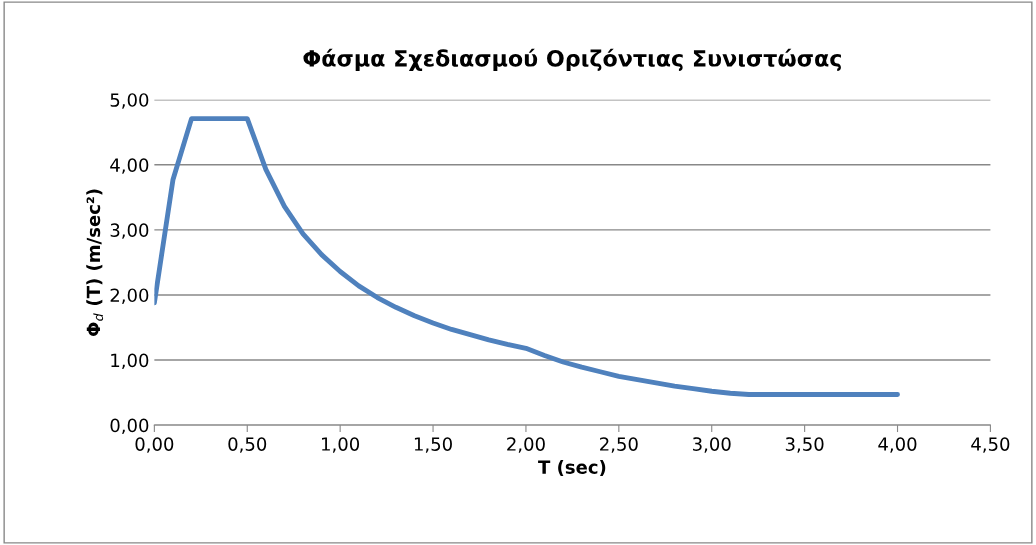 This screenshot has width=1036, height=545. What do you see at coordinates (129, 166) in the screenshot?
I see `y-tick-label: 4,00` at bounding box center [129, 166].